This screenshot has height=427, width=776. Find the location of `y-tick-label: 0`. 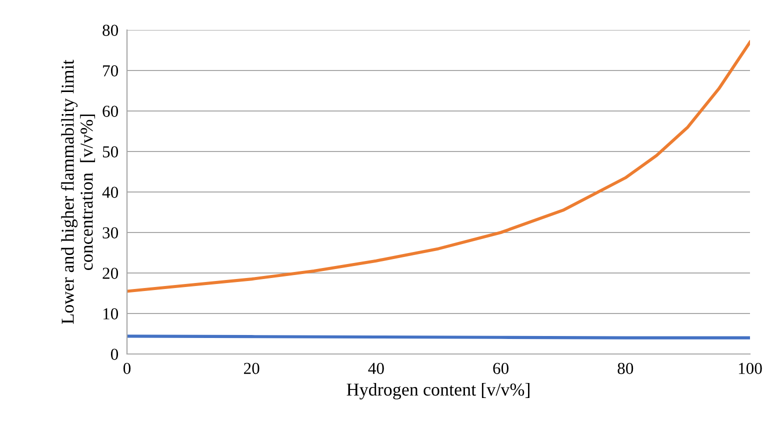

y-tick-label: 0 is located at coordinates (114, 354).